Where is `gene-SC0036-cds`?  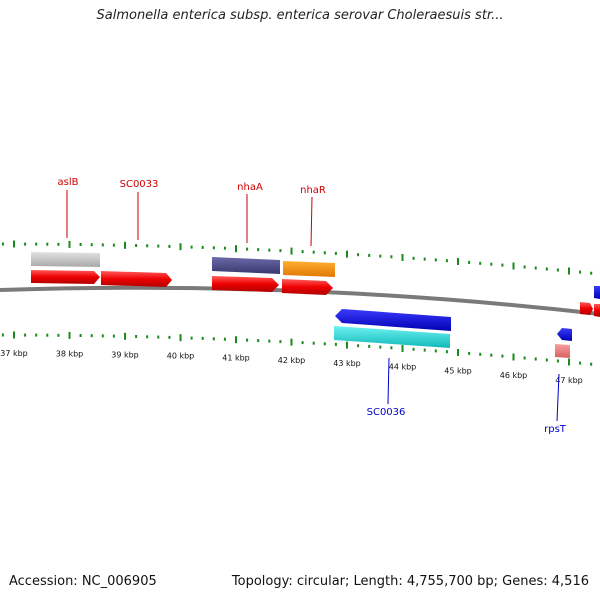 gene-SC0036-cds is located at coordinates (392, 337).